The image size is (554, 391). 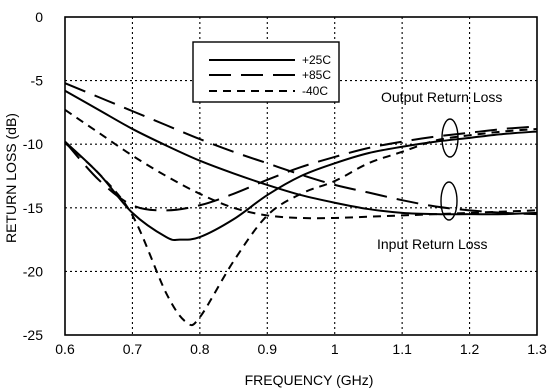 What do you see at coordinates (402, 349) in the screenshot?
I see `x-tick-label: 1.1` at bounding box center [402, 349].